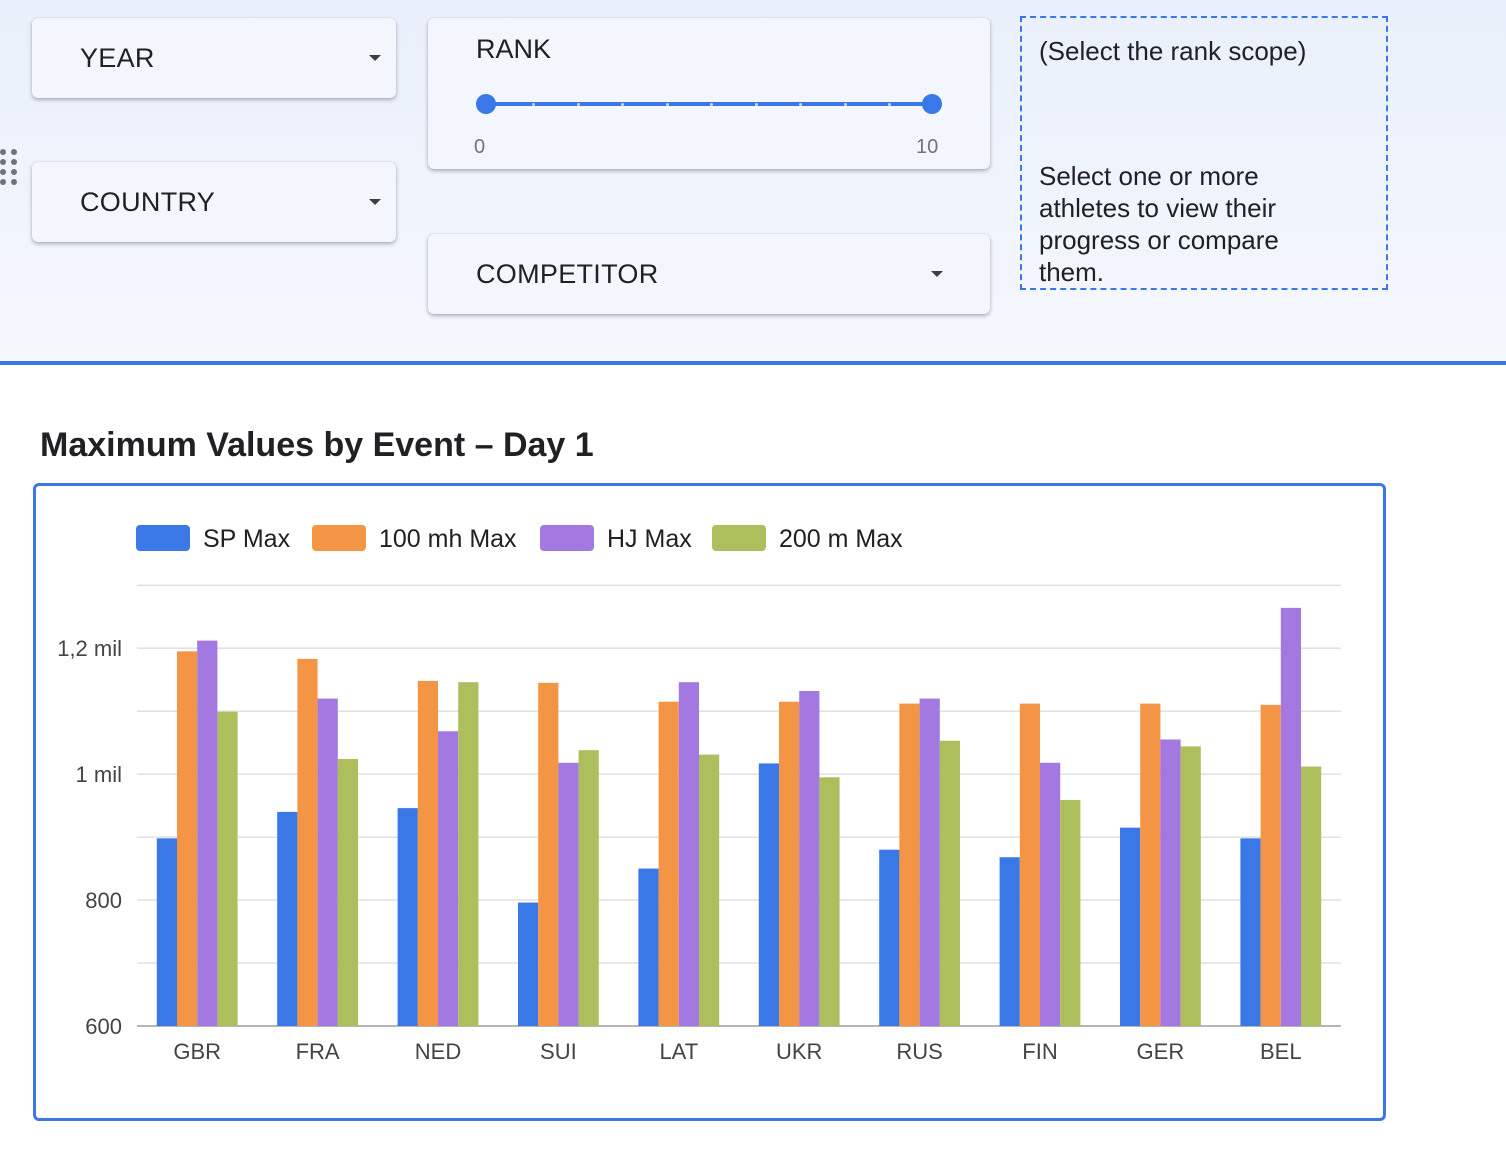 The image size is (1506, 1174). Describe the element at coordinates (1173, 51) in the screenshot. I see `help-title: (Select the rank scope)` at that location.